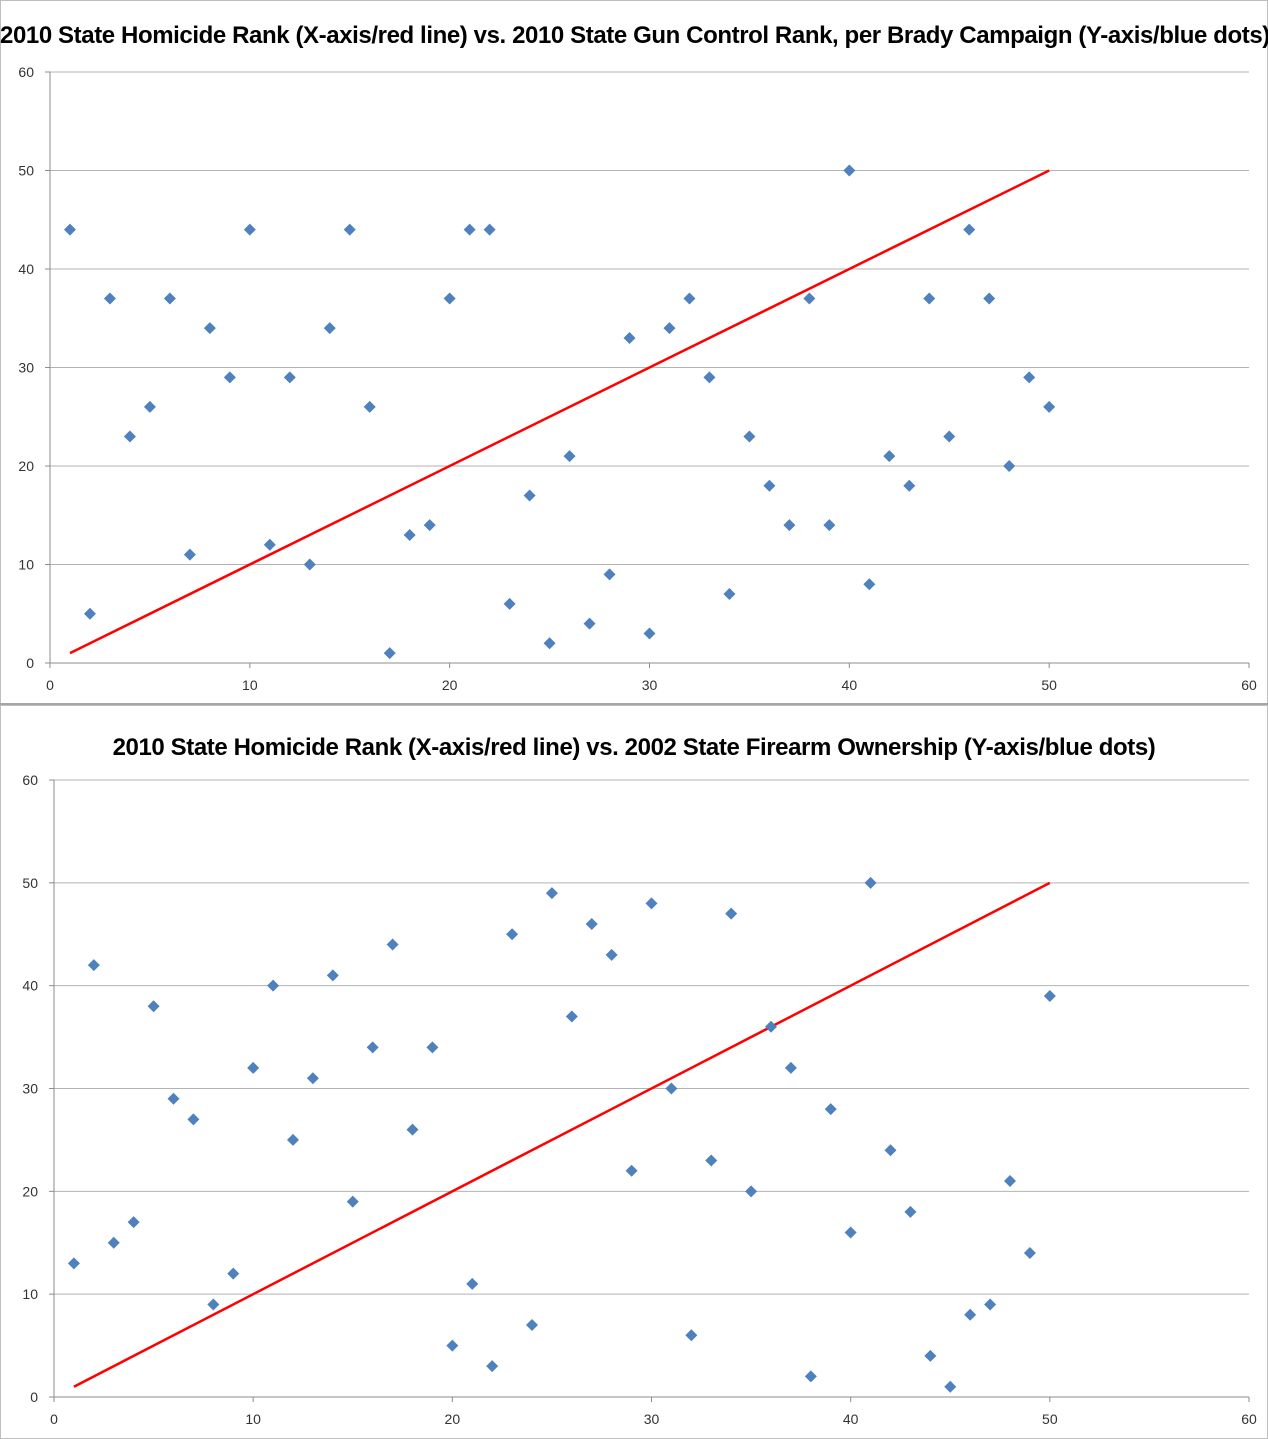  What do you see at coordinates (450, 685) in the screenshot?
I see `x-tick-label: 20` at bounding box center [450, 685].